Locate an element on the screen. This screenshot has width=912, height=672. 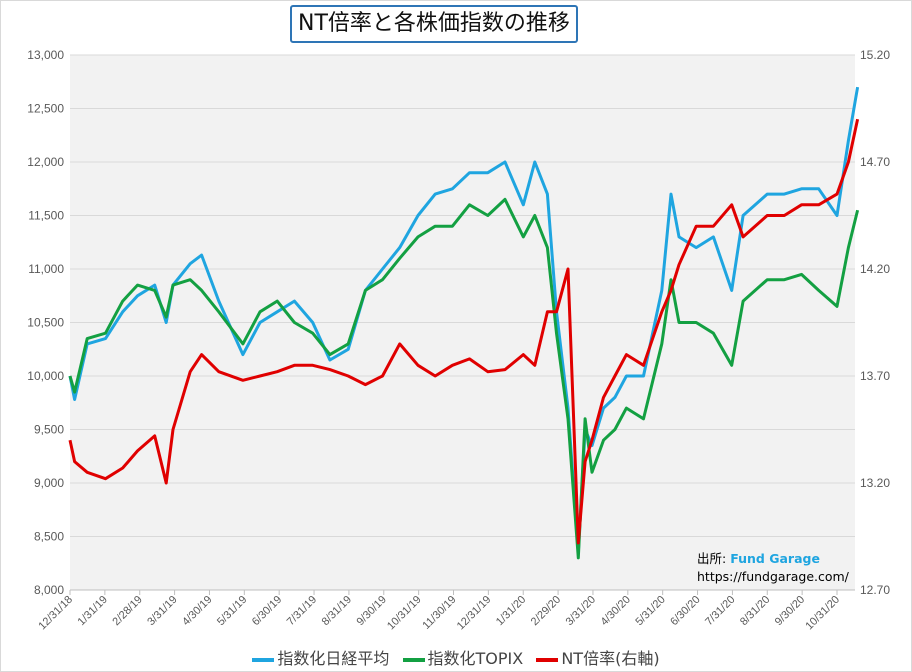
chart-title: NT倍率と各株価指数の推移 is located at coordinates (434, 24).